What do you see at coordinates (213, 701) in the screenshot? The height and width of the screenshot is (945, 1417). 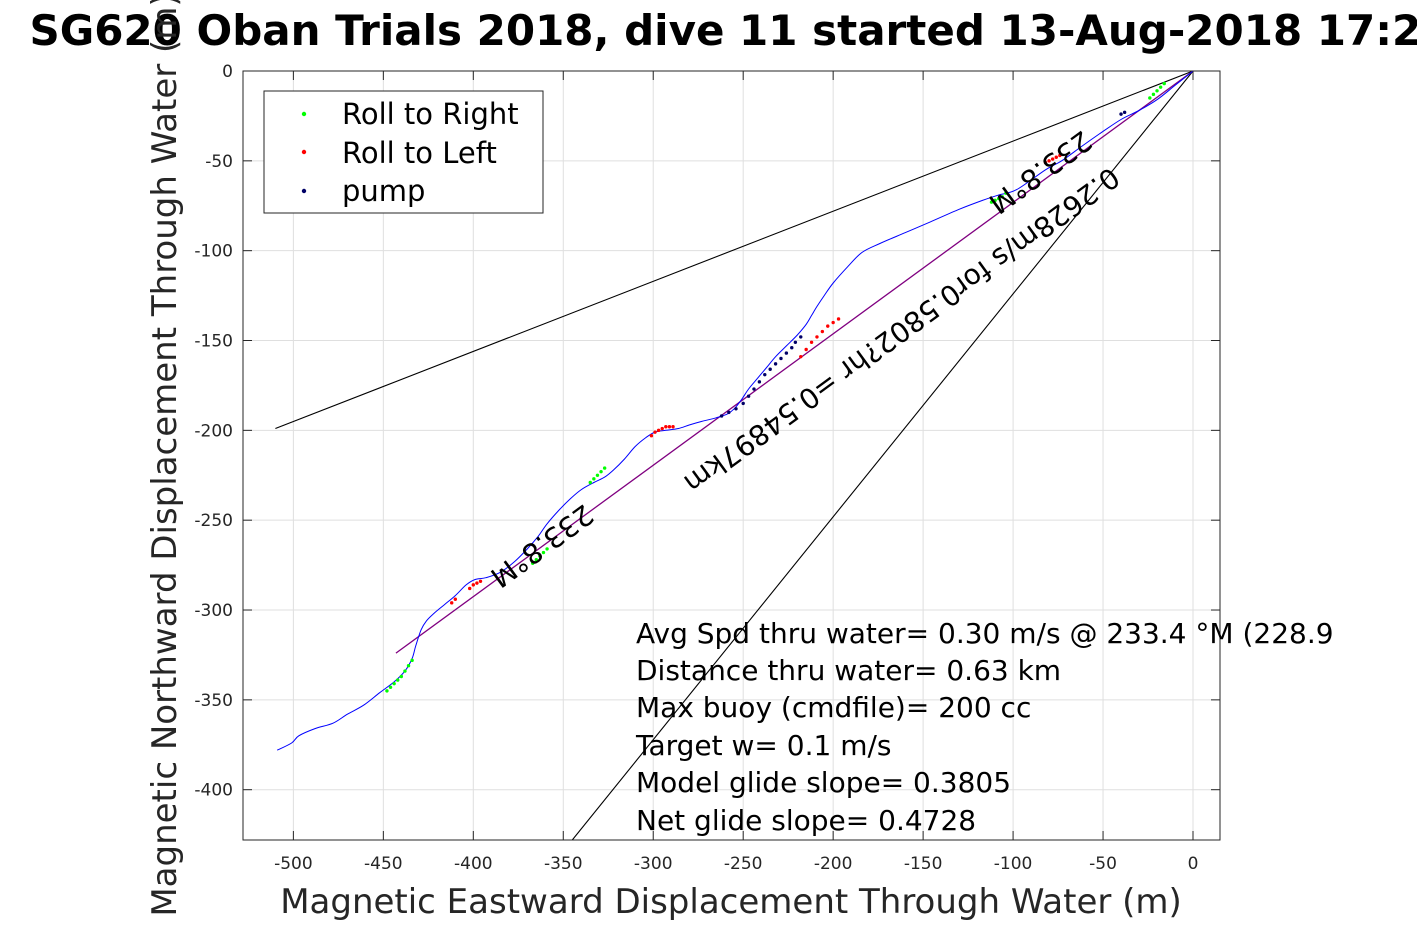 I see `y-tick-label: -350` at bounding box center [213, 701].